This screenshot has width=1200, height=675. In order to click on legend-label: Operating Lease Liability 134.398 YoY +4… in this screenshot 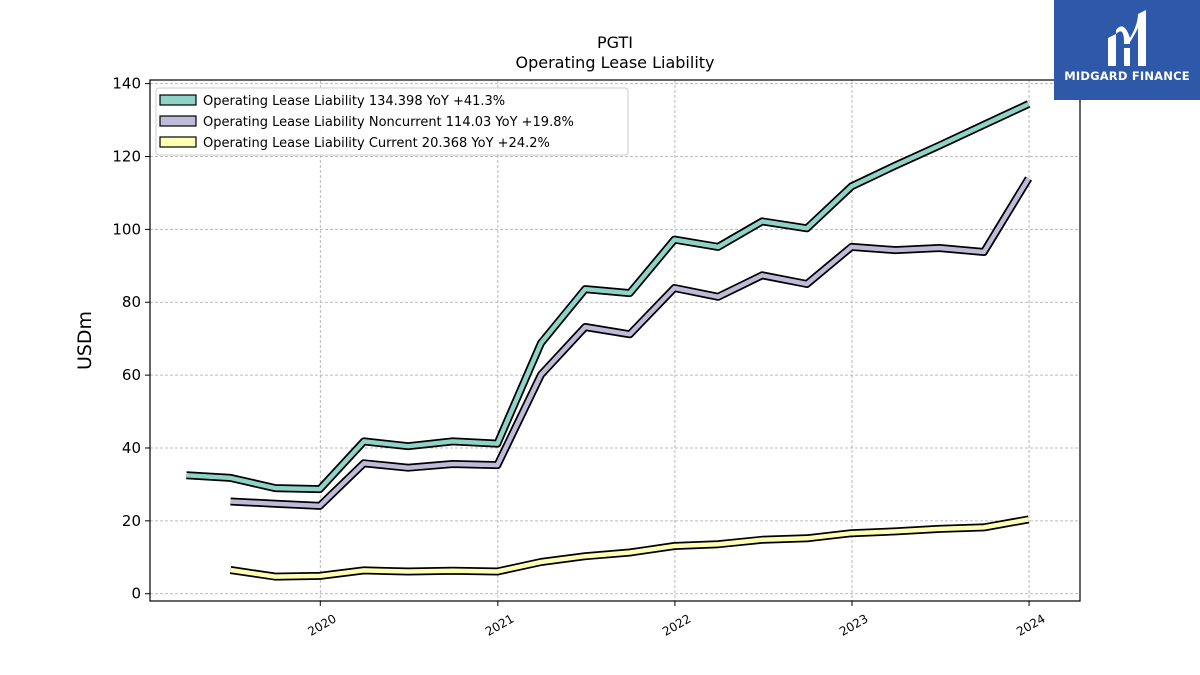, I will do `click(354, 101)`.